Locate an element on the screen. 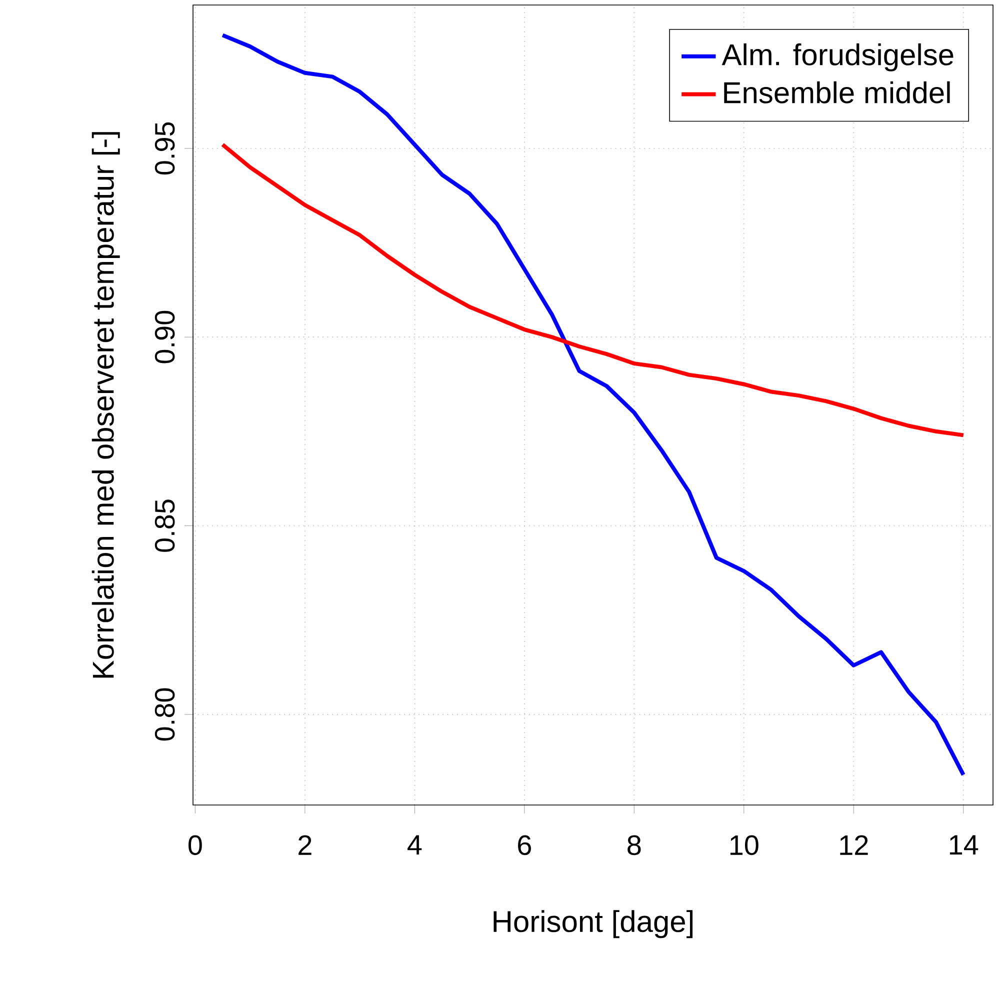  y-tick-label: 0.85 is located at coordinates (164, 526).